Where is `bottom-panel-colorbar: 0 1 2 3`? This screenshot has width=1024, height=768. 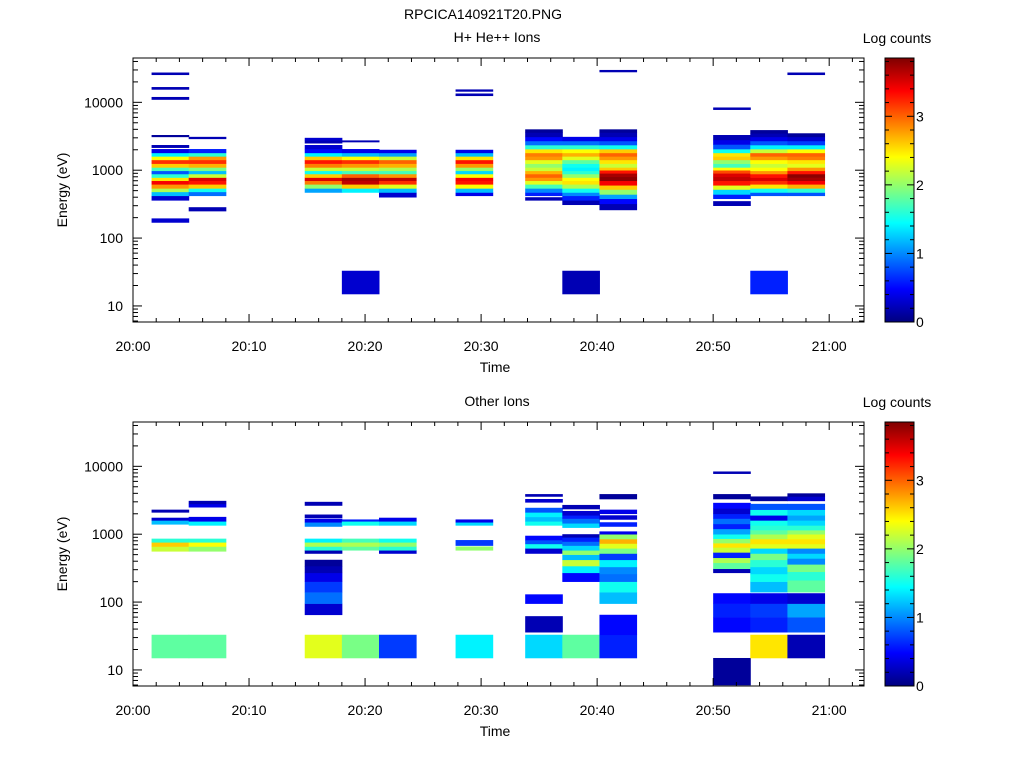 bottom-panel-colorbar: 0 1 2 3 is located at coordinates (904, 557).